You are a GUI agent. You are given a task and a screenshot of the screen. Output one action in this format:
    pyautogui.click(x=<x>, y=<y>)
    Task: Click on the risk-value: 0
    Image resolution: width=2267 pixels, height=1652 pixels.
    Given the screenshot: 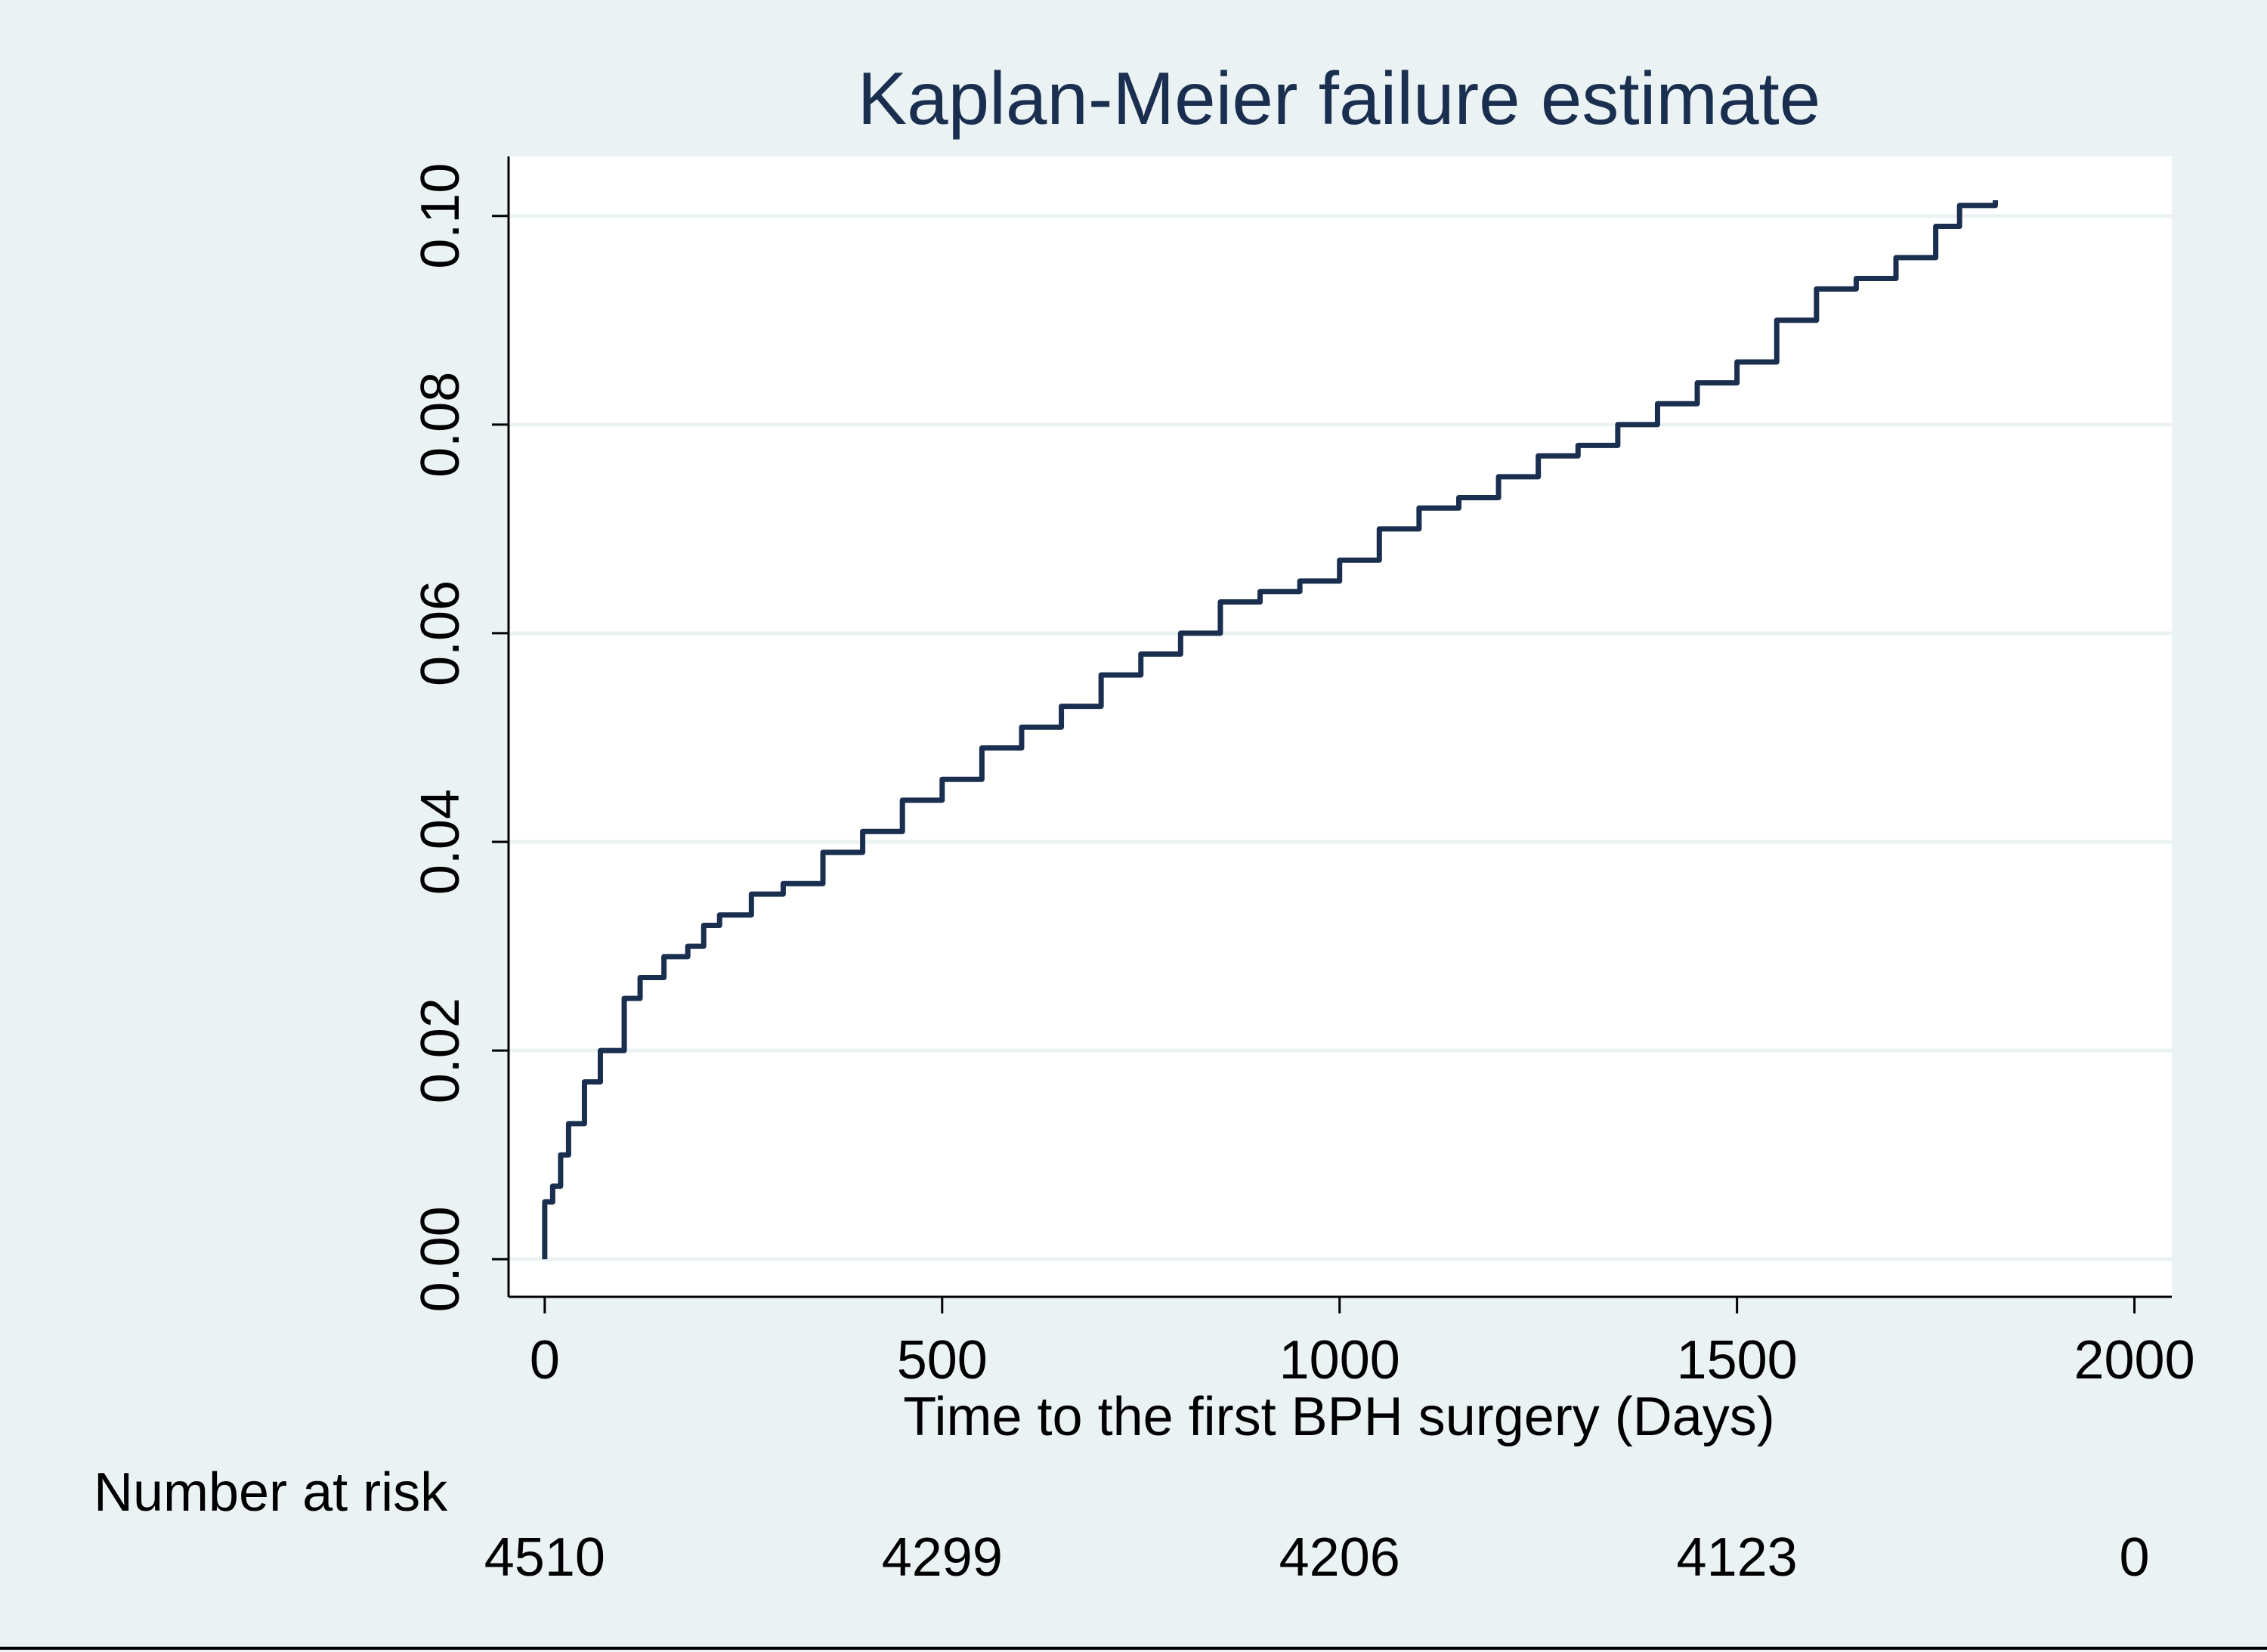 What is the action you would take?
    pyautogui.click(x=2135, y=1557)
    